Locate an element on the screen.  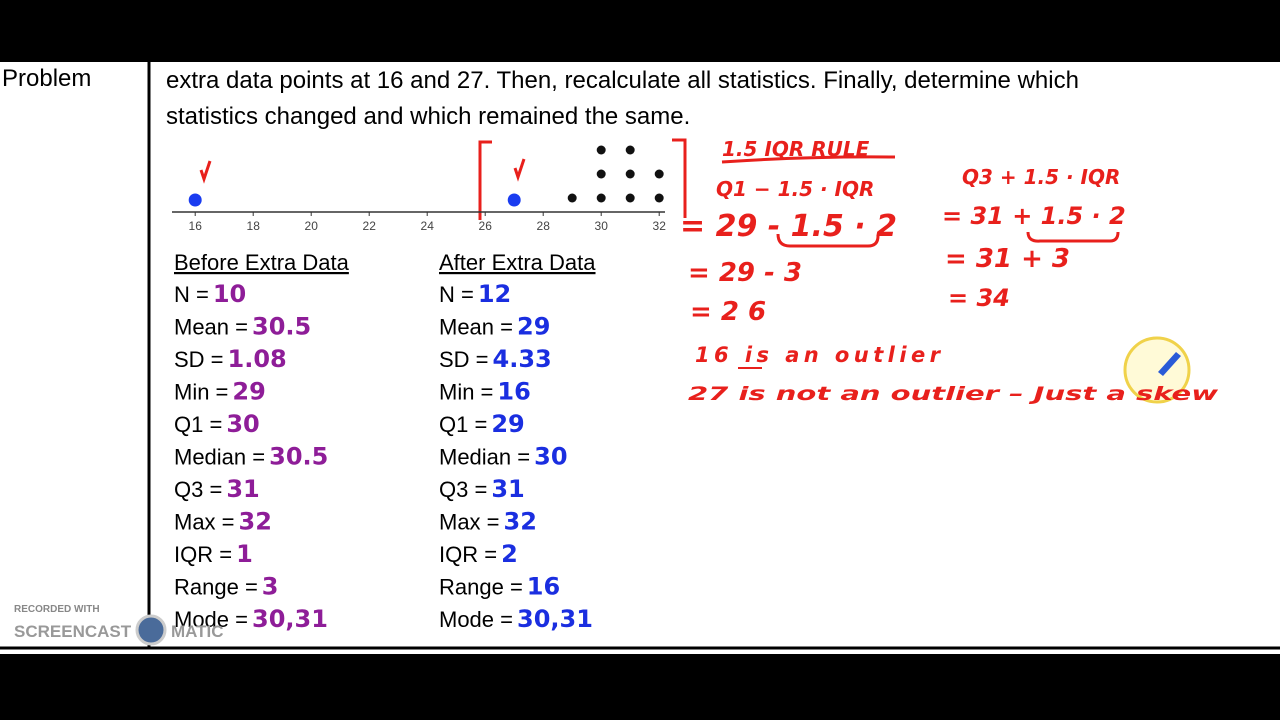
x-tick-label: 18 is located at coordinates (254, 226).